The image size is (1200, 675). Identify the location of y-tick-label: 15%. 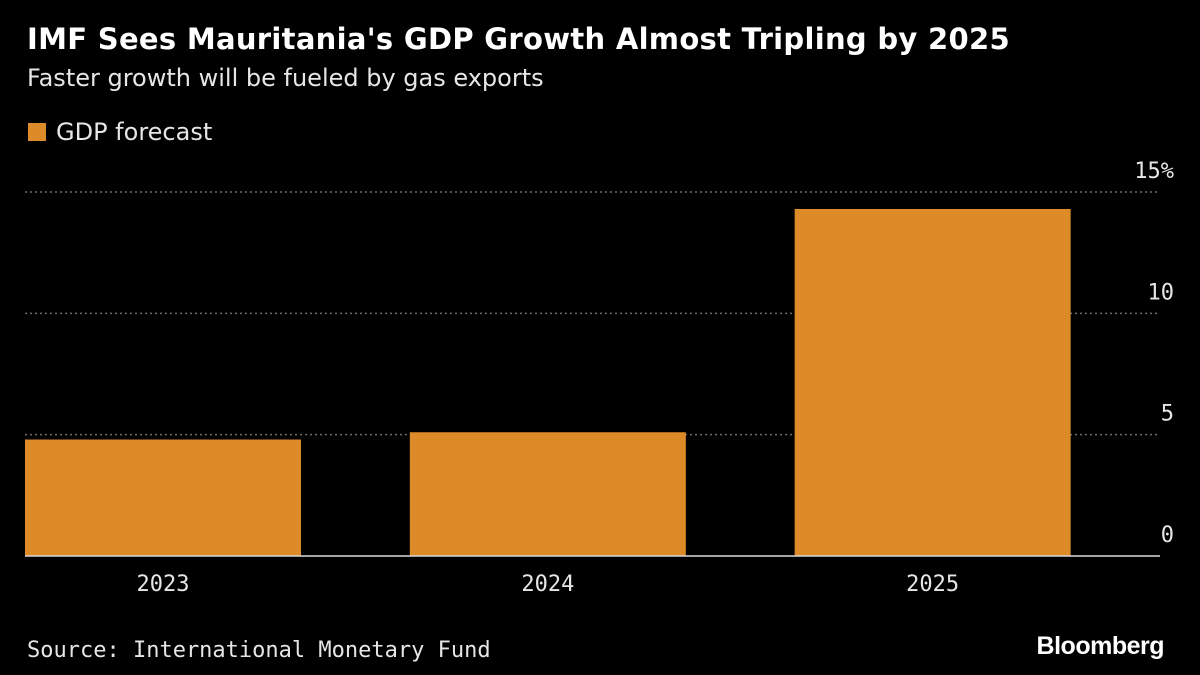
(1154, 171).